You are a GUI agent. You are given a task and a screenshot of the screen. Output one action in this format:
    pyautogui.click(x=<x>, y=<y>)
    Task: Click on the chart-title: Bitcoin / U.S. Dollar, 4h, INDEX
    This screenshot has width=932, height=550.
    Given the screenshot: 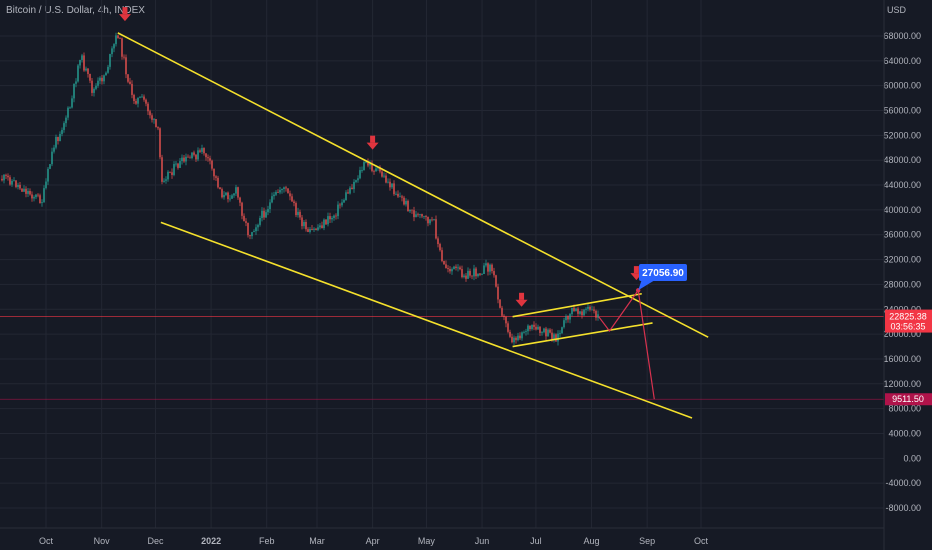 What is the action you would take?
    pyautogui.click(x=75, y=10)
    